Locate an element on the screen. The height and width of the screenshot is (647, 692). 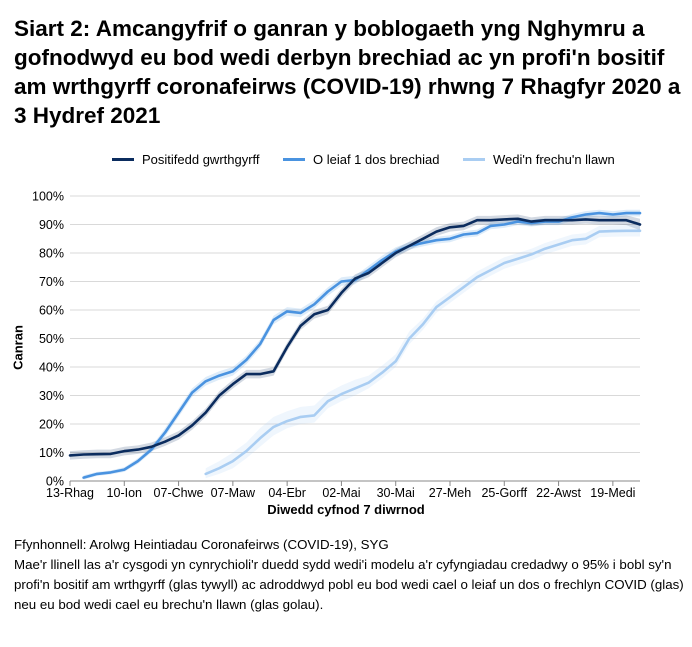
y-tick-label: 40% is located at coordinates (51, 368).